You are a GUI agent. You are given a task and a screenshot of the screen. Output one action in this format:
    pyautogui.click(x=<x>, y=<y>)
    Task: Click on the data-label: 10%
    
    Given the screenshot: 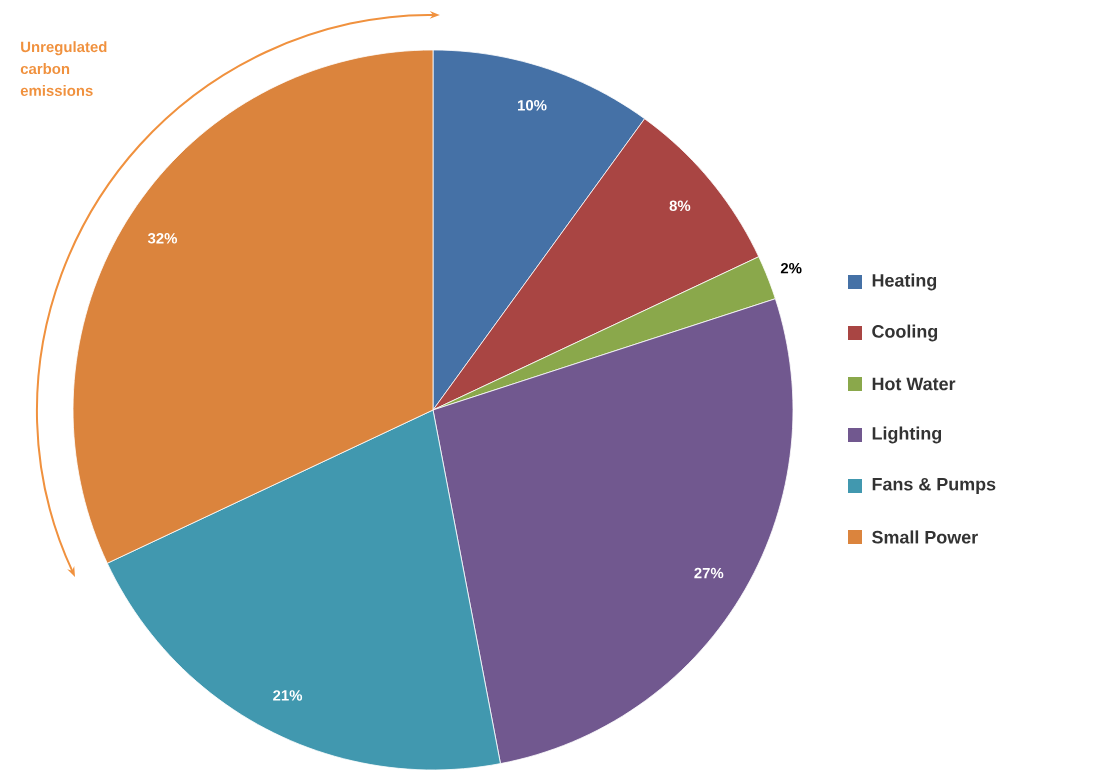 What is the action you would take?
    pyautogui.click(x=532, y=105)
    